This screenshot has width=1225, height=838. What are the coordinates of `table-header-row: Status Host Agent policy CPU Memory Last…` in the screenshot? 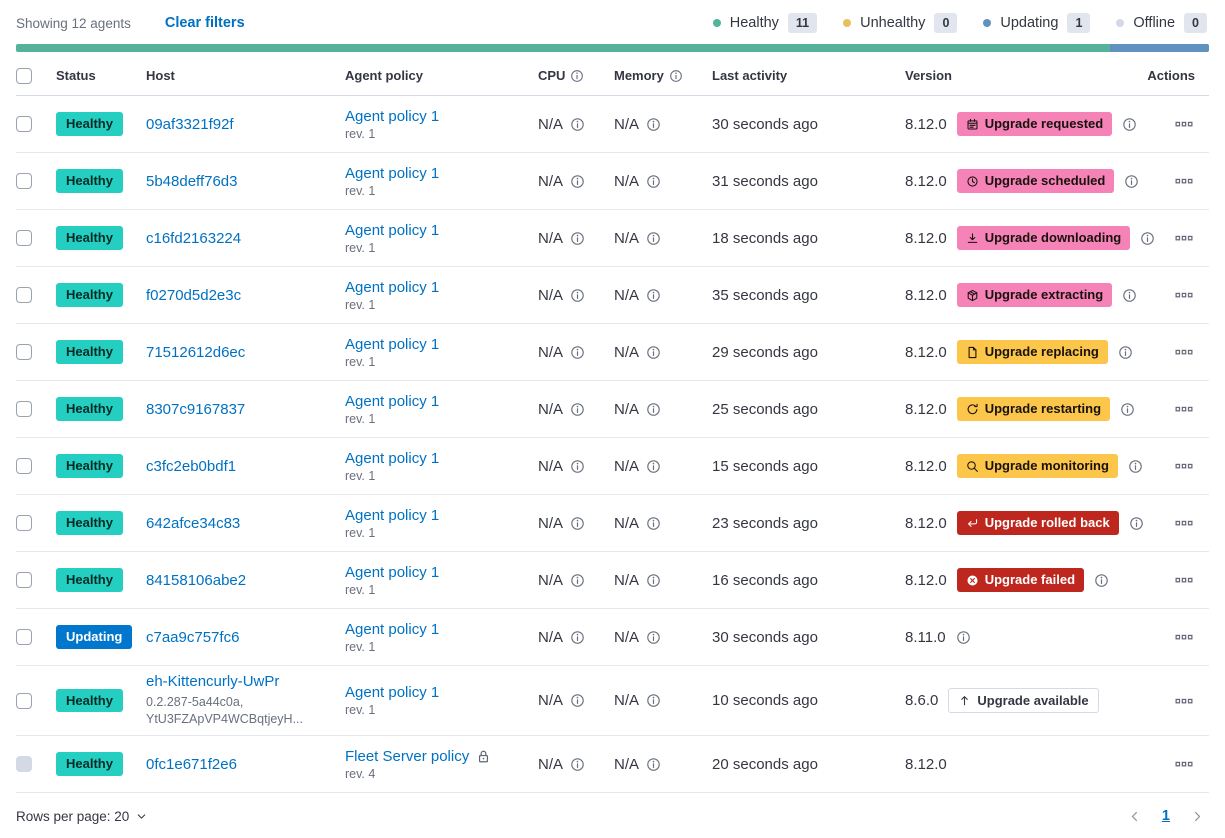 It's located at (612, 76).